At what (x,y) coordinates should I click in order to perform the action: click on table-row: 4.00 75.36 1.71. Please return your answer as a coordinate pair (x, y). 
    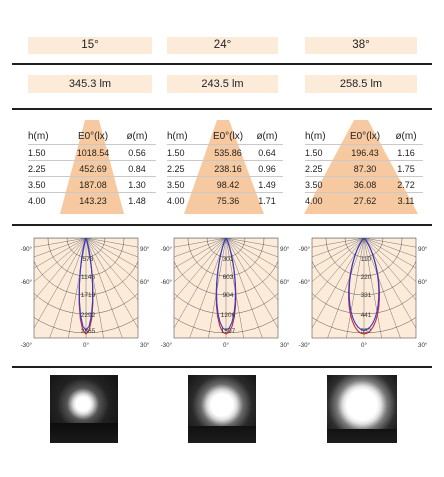
    Looking at the image, I should click on (225, 200).